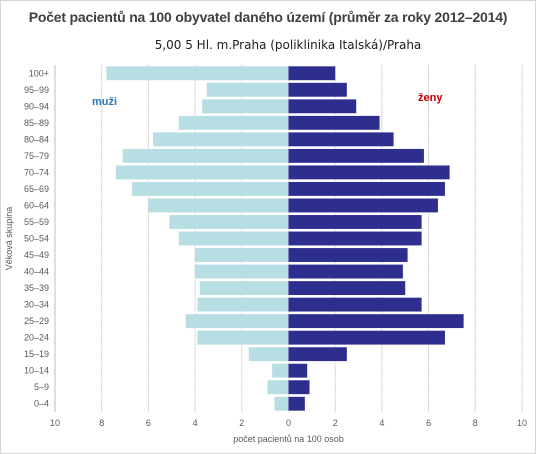 Image resolution: width=536 pixels, height=454 pixels. I want to click on series-label-female: ženy, so click(430, 98).